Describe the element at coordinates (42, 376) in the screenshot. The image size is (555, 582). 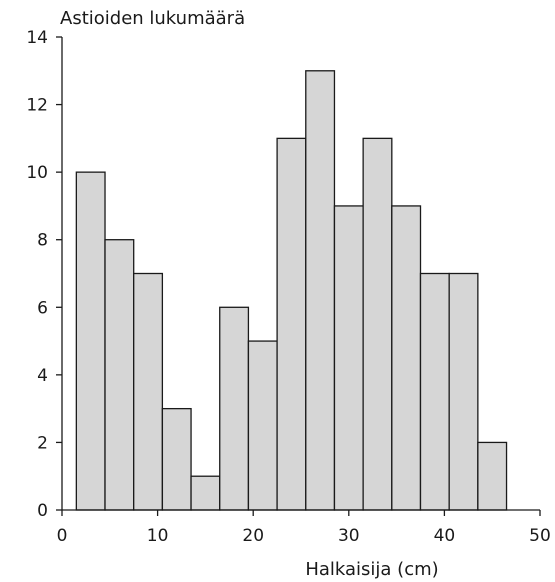
I see `y-tick-label-4: 4` at that location.